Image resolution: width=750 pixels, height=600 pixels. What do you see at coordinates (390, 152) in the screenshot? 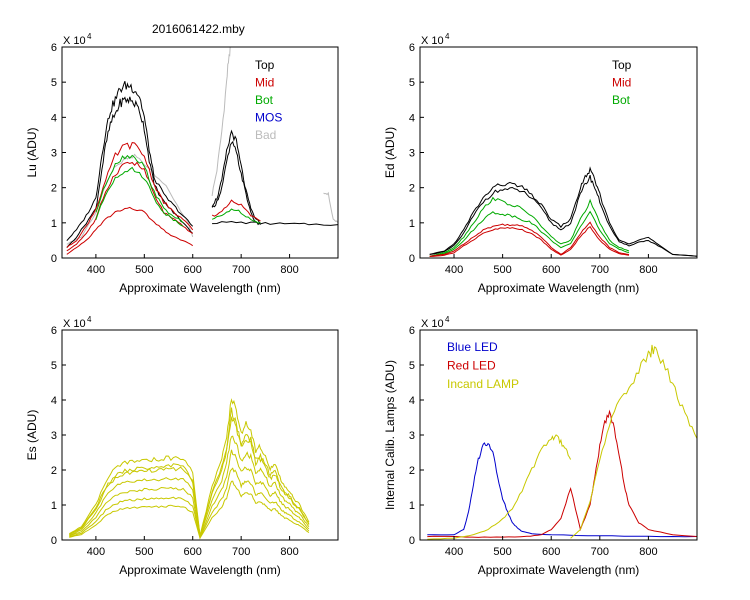
I see `y-axis-label: Ed (ADU)` at bounding box center [390, 152].